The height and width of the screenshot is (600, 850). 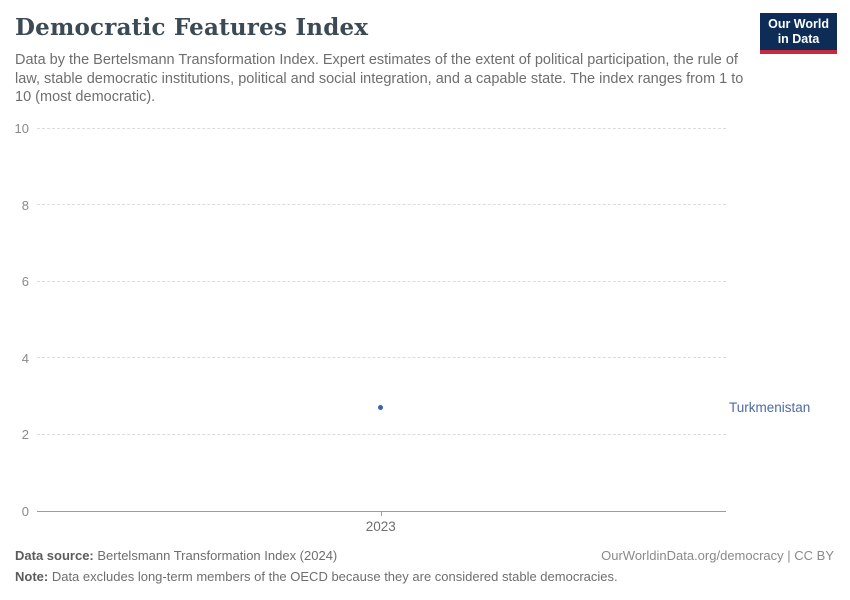 I want to click on y-tick-label: 2, so click(x=25, y=435).